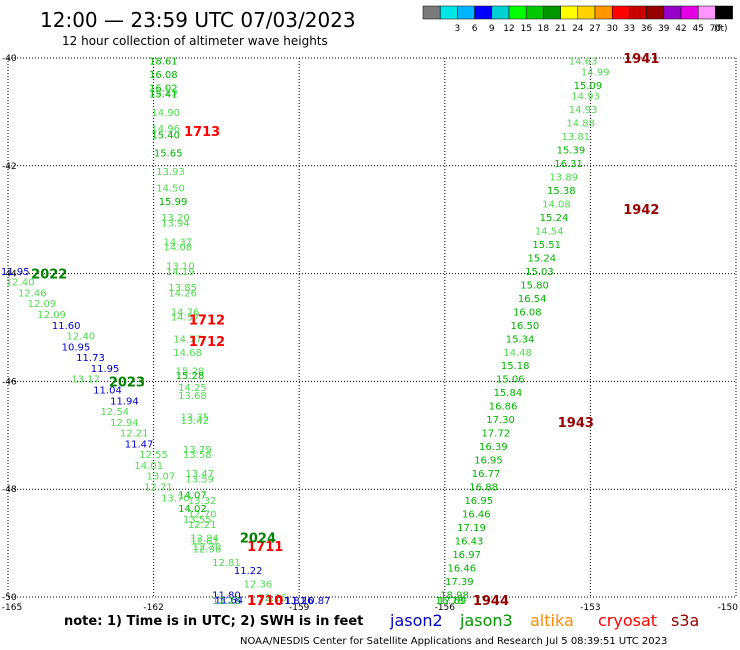  What do you see at coordinates (199, 479) in the screenshot?
I see `wave-height-label: 13.59` at bounding box center [199, 479].